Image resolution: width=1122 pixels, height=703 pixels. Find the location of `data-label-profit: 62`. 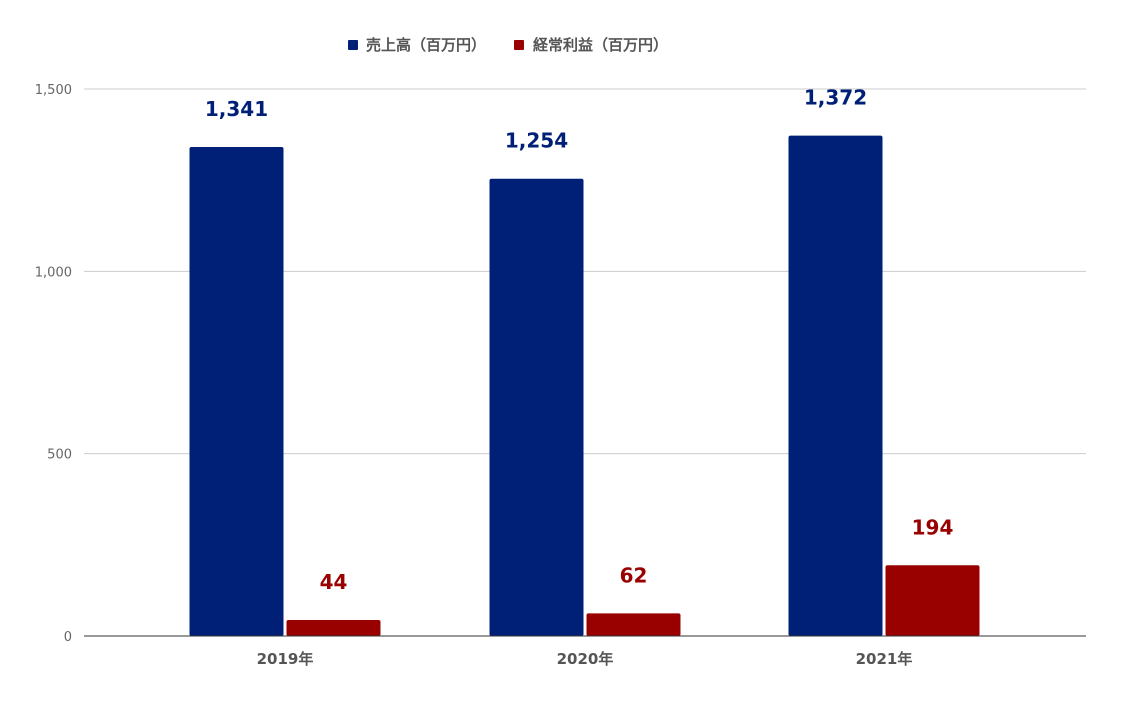

data-label-profit: 62 is located at coordinates (634, 575).